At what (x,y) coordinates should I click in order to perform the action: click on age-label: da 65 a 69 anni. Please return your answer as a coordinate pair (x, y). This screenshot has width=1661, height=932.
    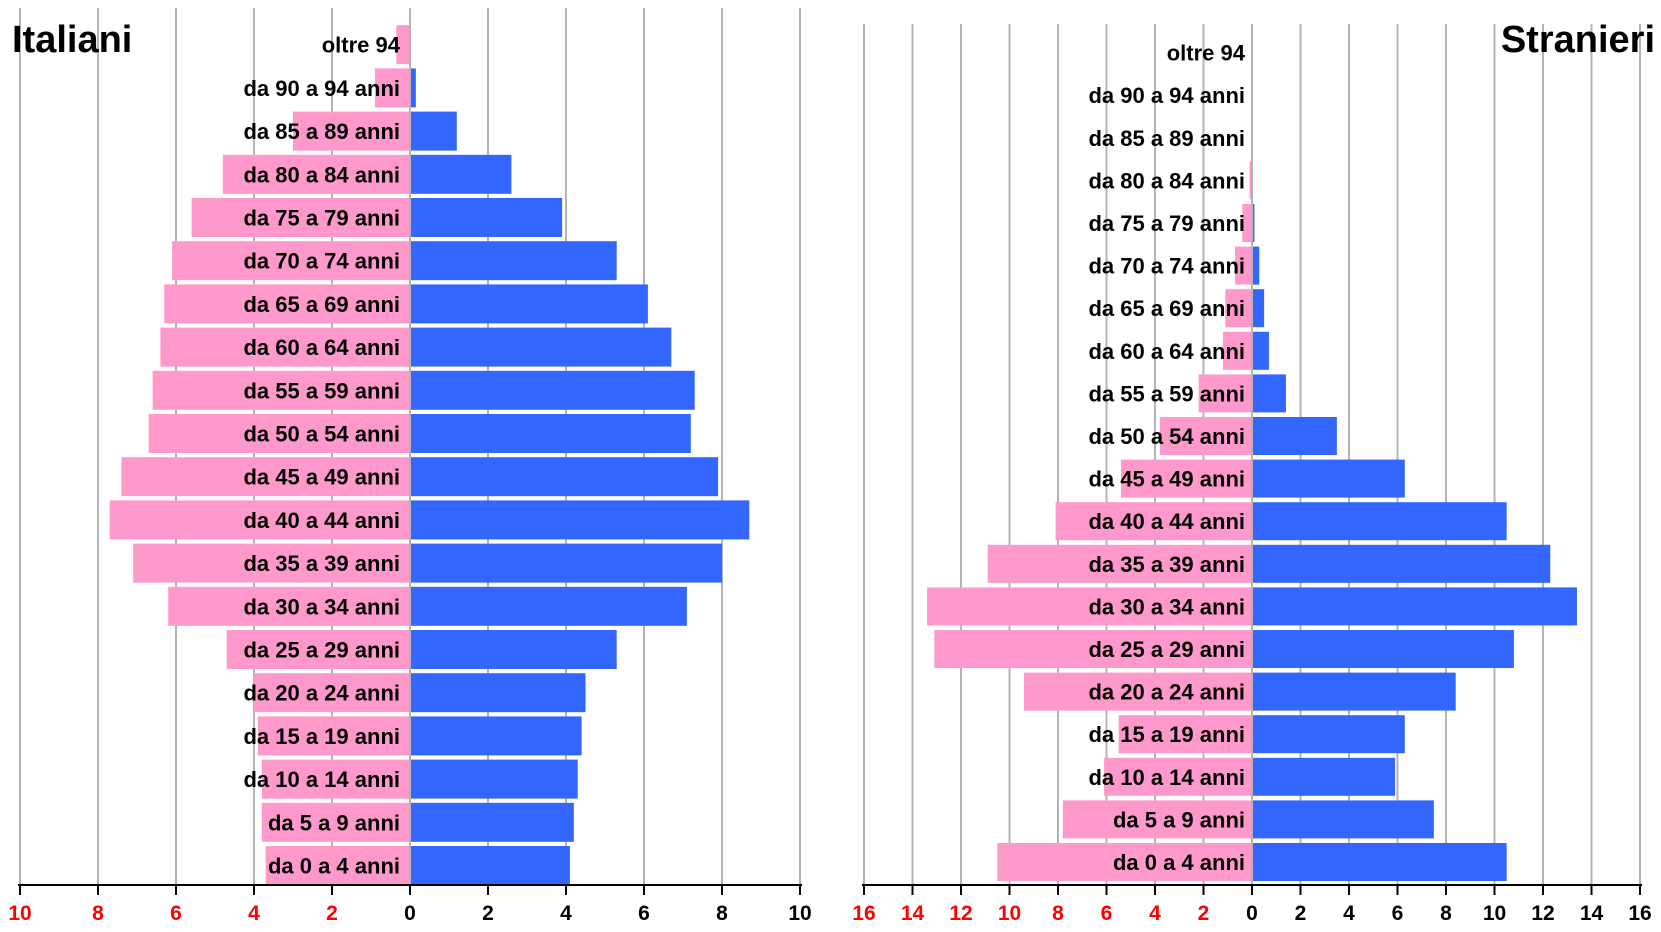
    Looking at the image, I should click on (1166, 308).